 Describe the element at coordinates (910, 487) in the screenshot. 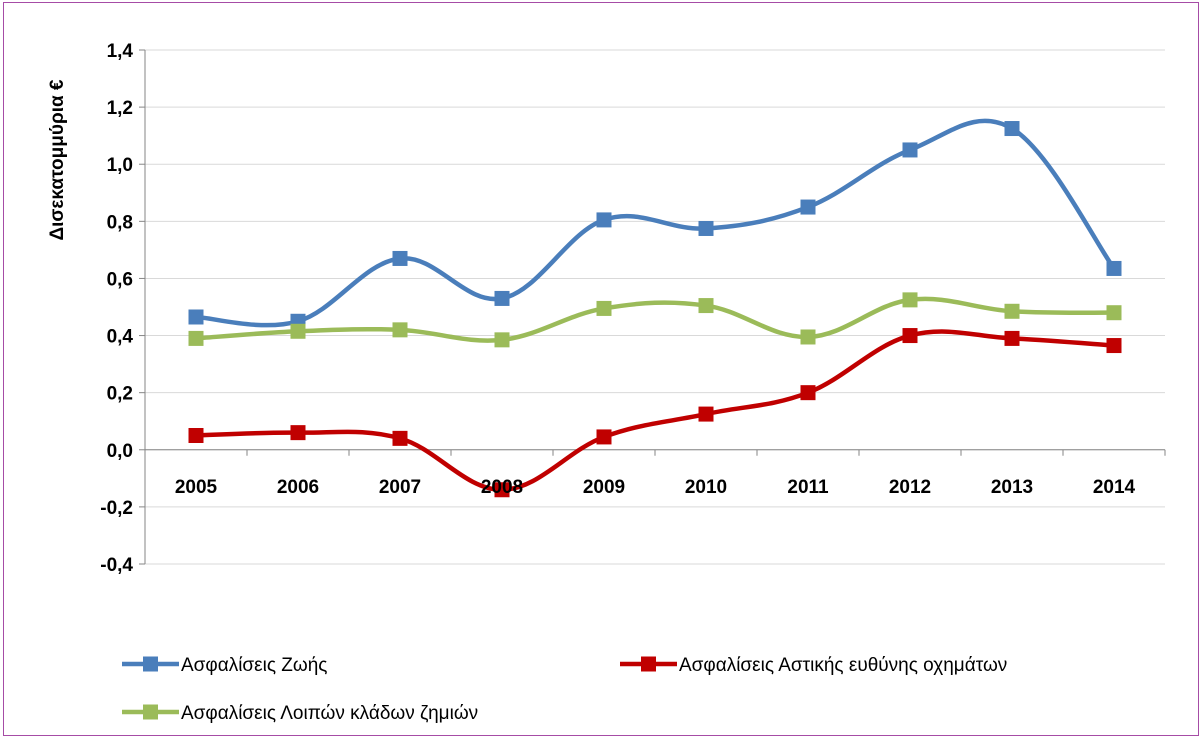

I see `x-tick-label: 2012` at that location.